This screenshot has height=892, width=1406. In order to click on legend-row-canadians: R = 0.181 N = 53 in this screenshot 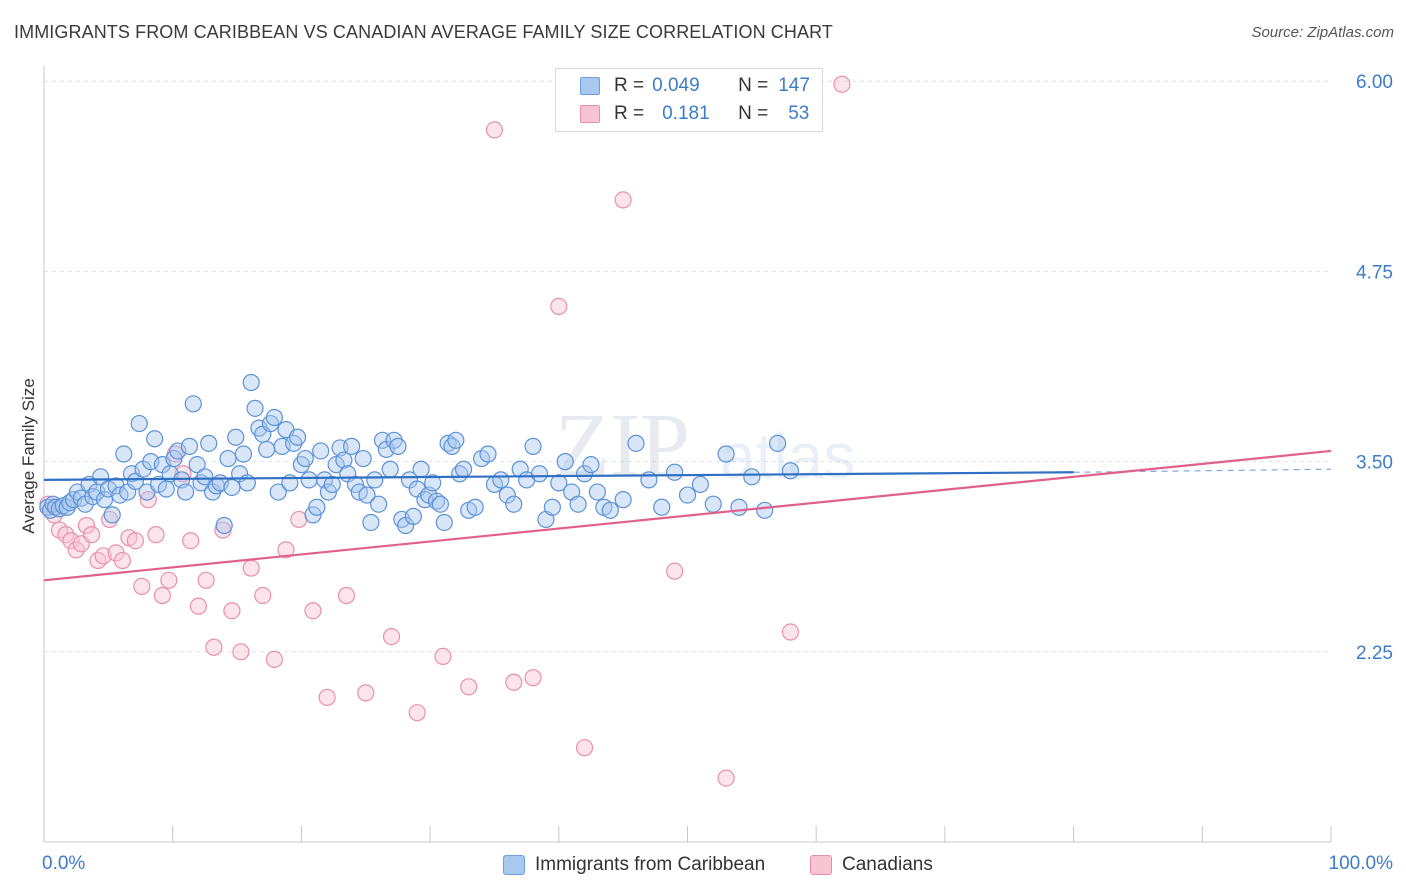, I will do `click(694, 114)`.